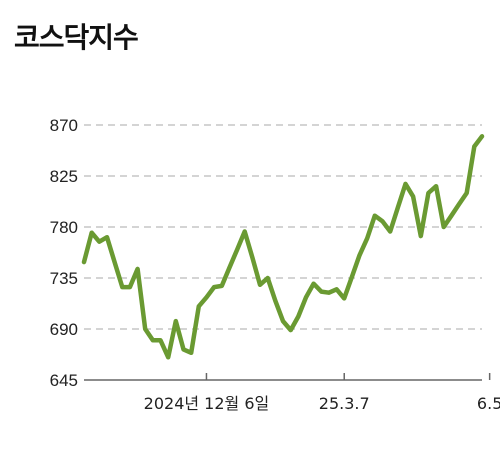 The width and height of the screenshot is (500, 450). Describe the element at coordinates (64, 125) in the screenshot. I see `y-tick-label: 870` at that location.